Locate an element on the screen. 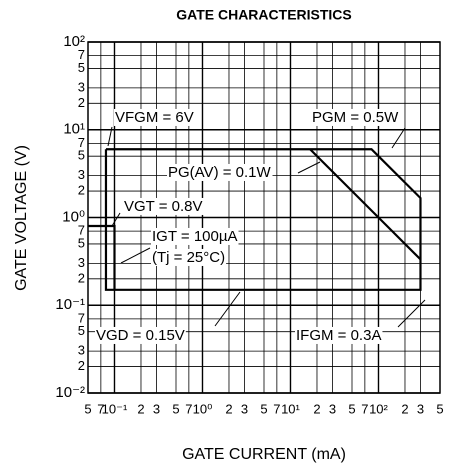 This screenshot has width=453, height=473. x-tick-label: 10⁻¹ is located at coordinates (115, 408).